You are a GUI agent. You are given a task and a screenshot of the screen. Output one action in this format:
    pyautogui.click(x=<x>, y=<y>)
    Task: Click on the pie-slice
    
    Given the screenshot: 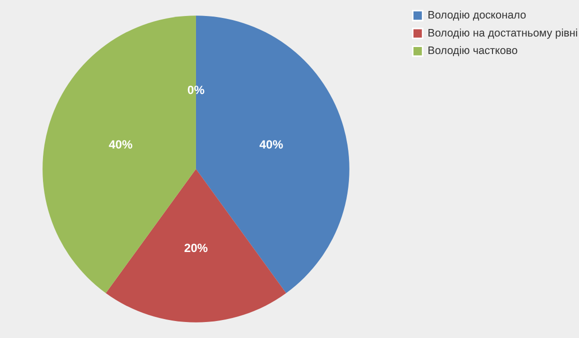 What is the action you would take?
    pyautogui.click(x=196, y=245)
    